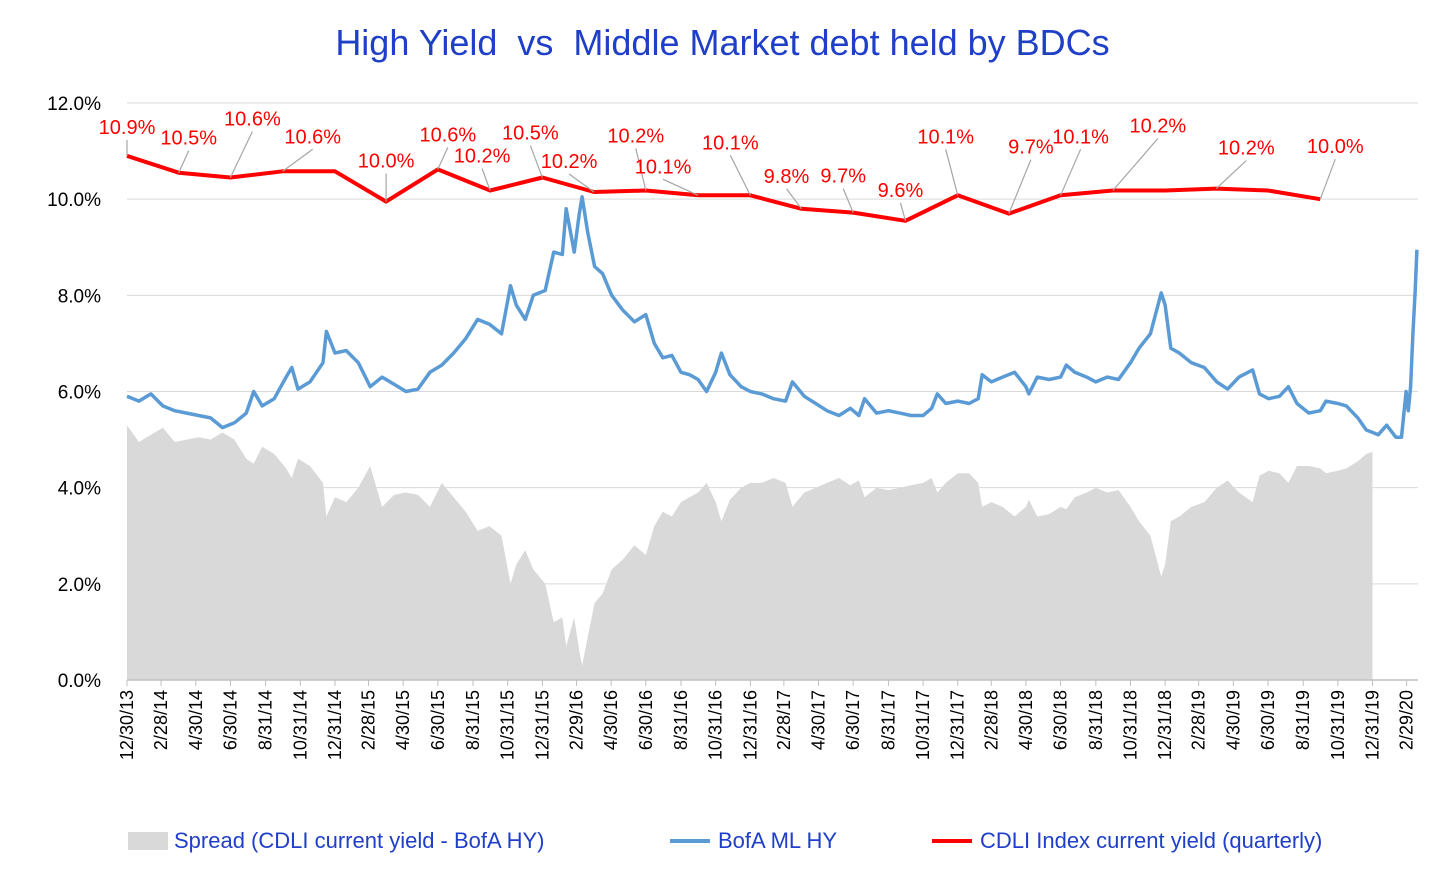  What do you see at coordinates (359, 840) in the screenshot?
I see `legend-label-spread: Spread (CDLI current yield - BofA HY)` at bounding box center [359, 840].